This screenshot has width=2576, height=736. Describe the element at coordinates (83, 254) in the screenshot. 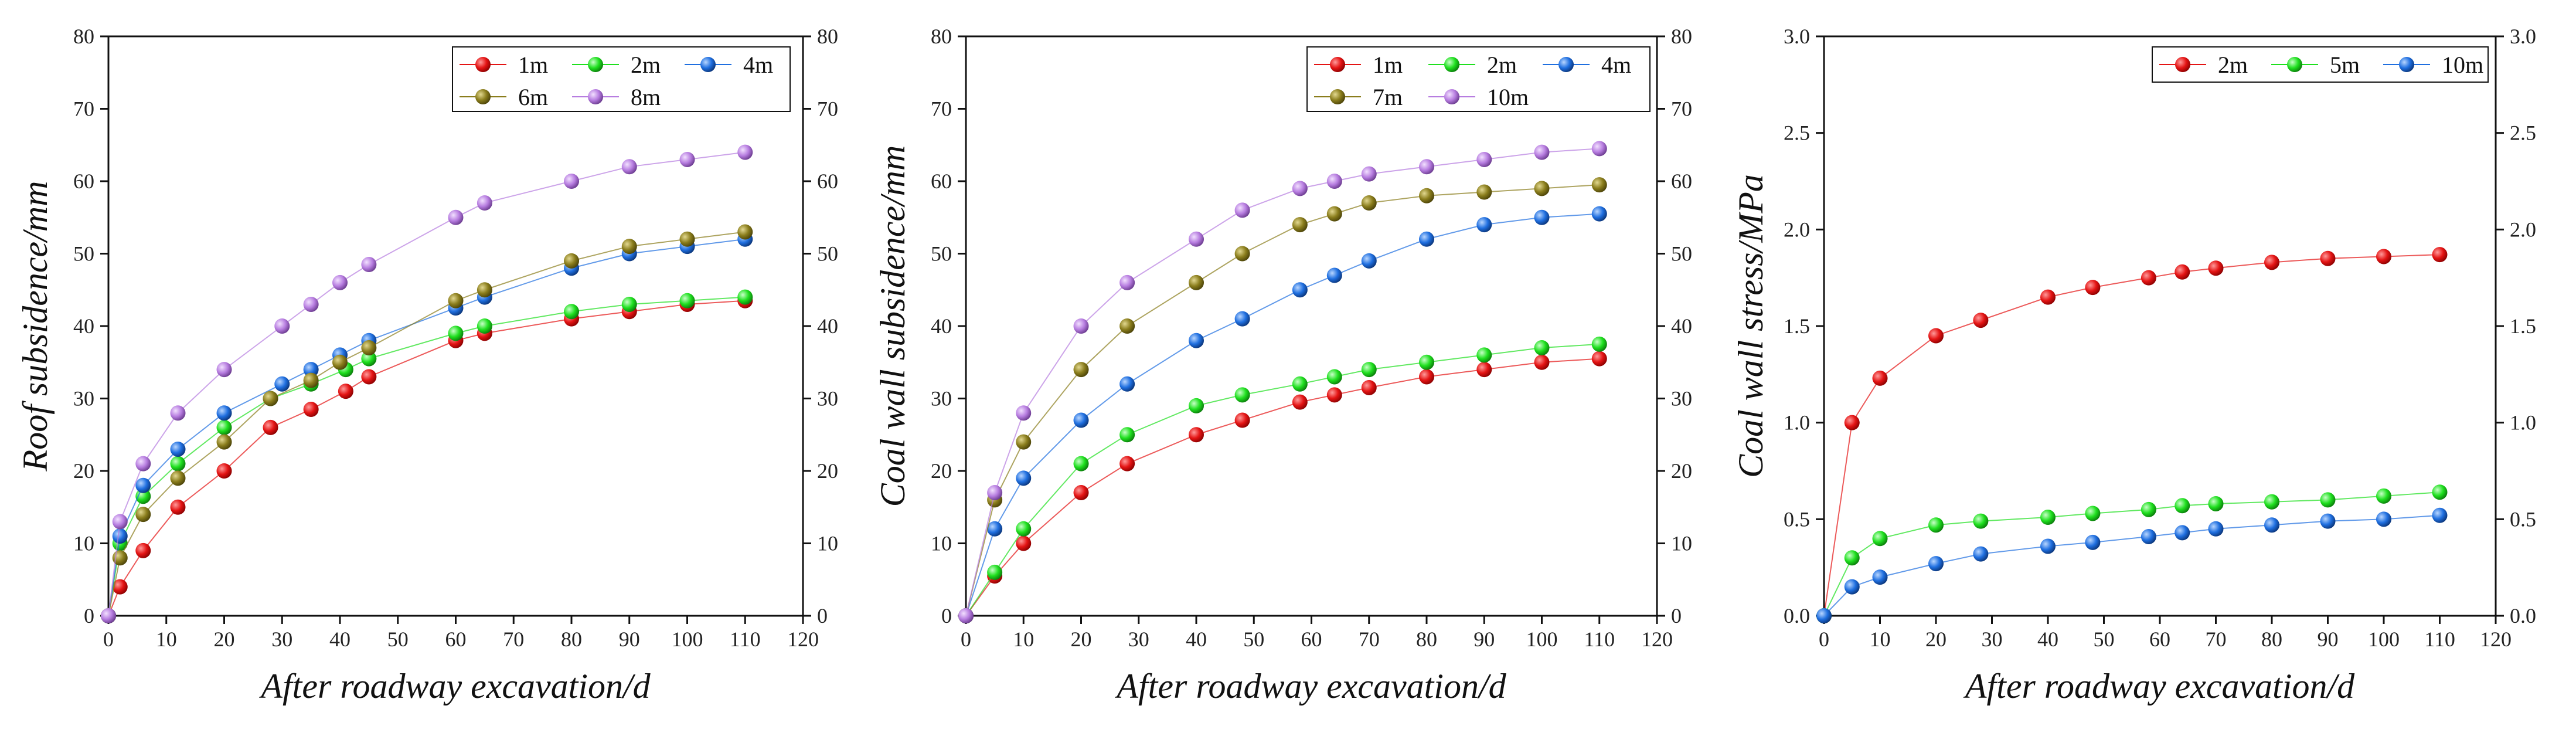

I see `y-tick-label: 50` at that location.